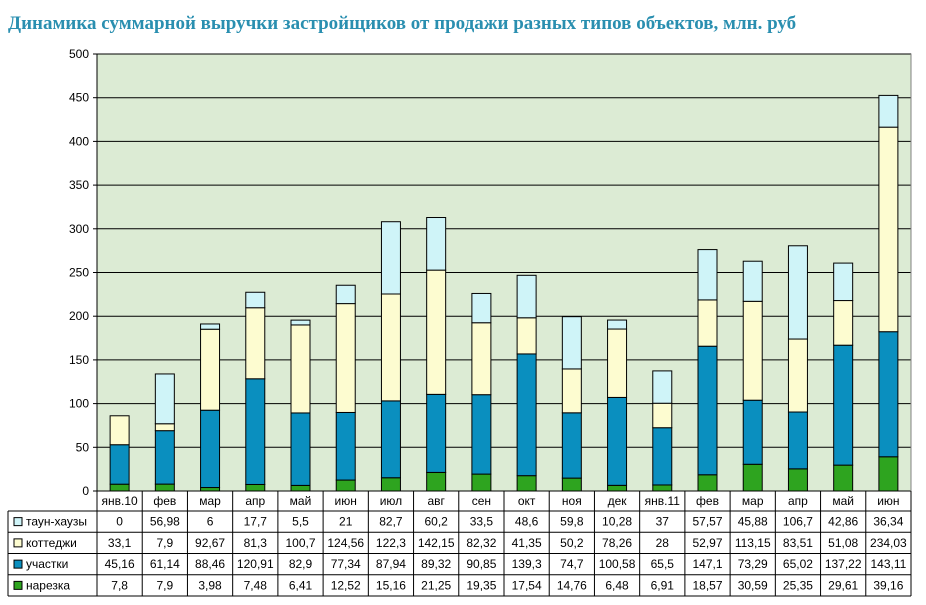 Image resolution: width=926 pixels, height=605 pixels. Describe the element at coordinates (843, 564) in the screenshot. I see `table-value: 137,22` at that location.